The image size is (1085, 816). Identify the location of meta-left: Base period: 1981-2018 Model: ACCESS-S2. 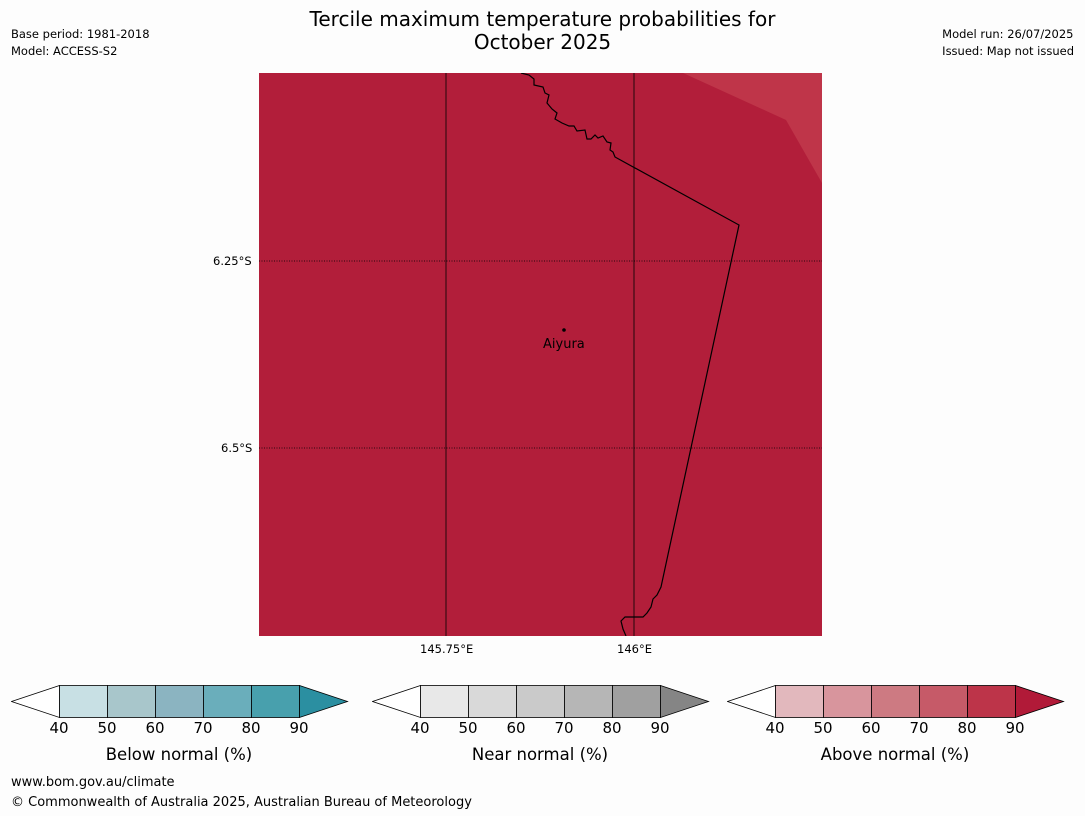
(80, 43).